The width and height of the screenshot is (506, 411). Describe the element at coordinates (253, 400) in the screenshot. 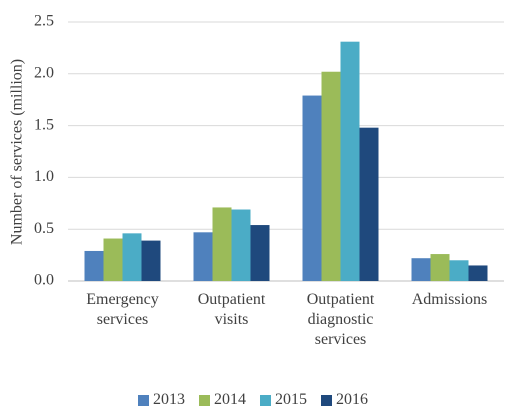

I see `legend: 2013 2014 2015 2016` at that location.